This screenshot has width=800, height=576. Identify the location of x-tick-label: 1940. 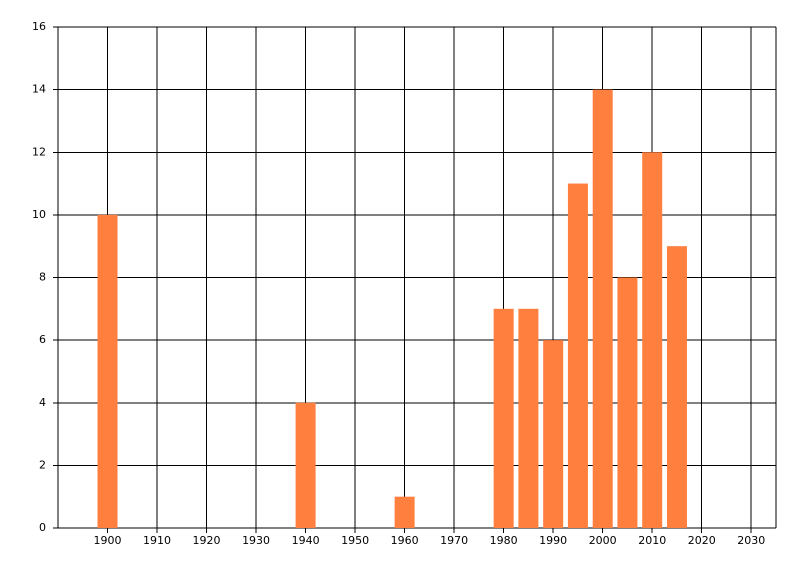
(306, 540).